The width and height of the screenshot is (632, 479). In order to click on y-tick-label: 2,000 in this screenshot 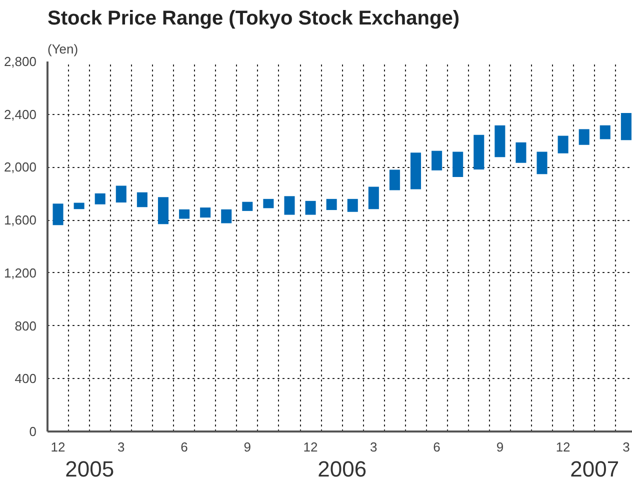, I will do `click(20, 167)`.